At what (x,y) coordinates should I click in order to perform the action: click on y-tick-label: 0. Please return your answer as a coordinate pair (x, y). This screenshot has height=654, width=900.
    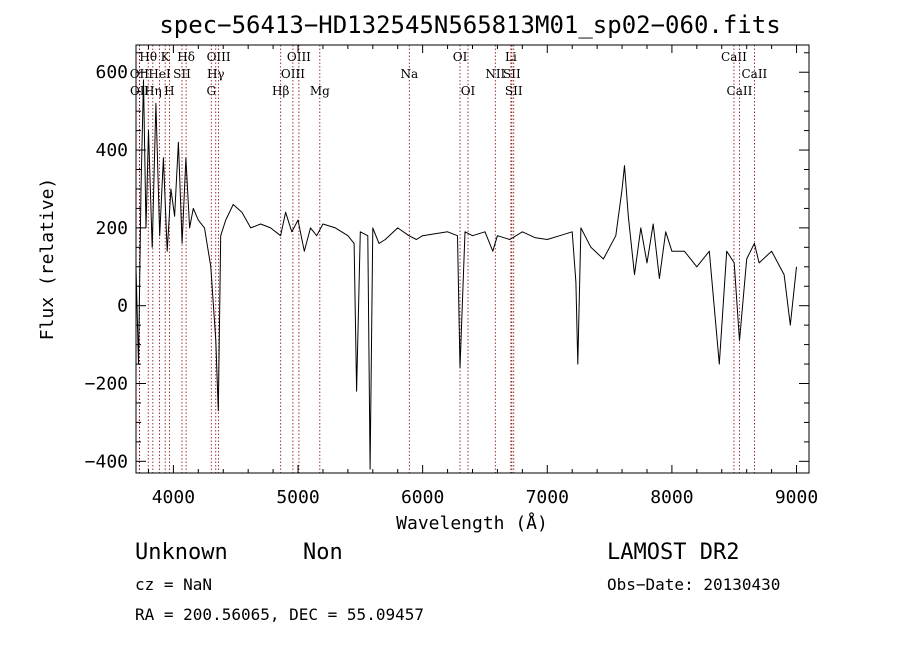
    Looking at the image, I should click on (122, 306).